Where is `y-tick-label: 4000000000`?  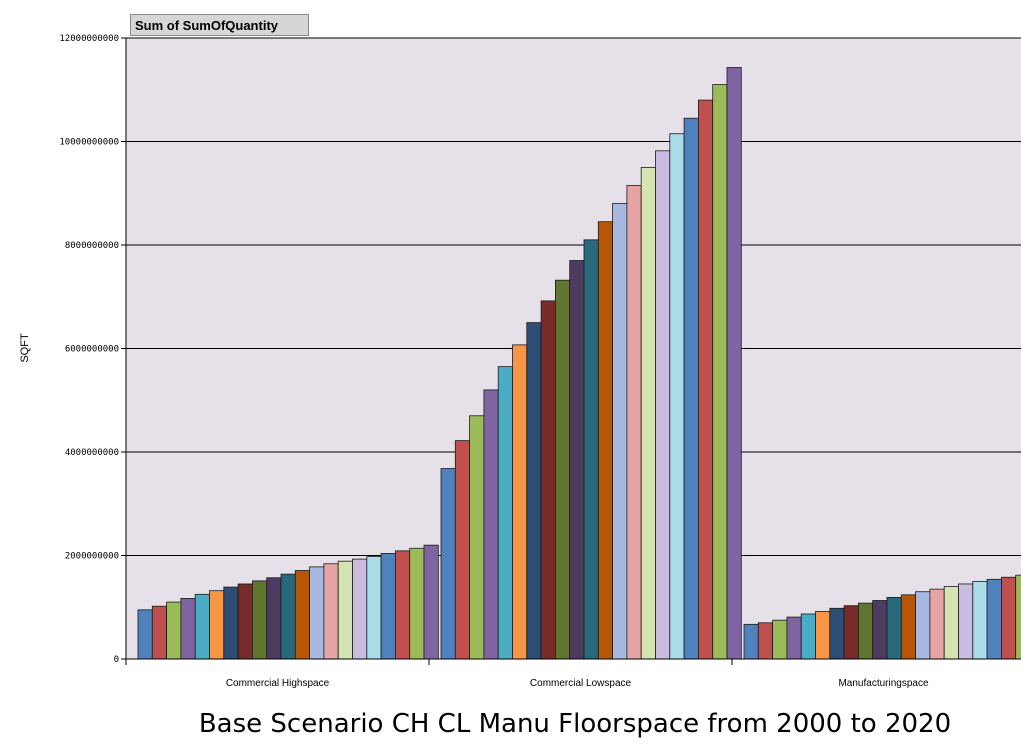
y-tick-label: 4000000000 is located at coordinates (92, 453).